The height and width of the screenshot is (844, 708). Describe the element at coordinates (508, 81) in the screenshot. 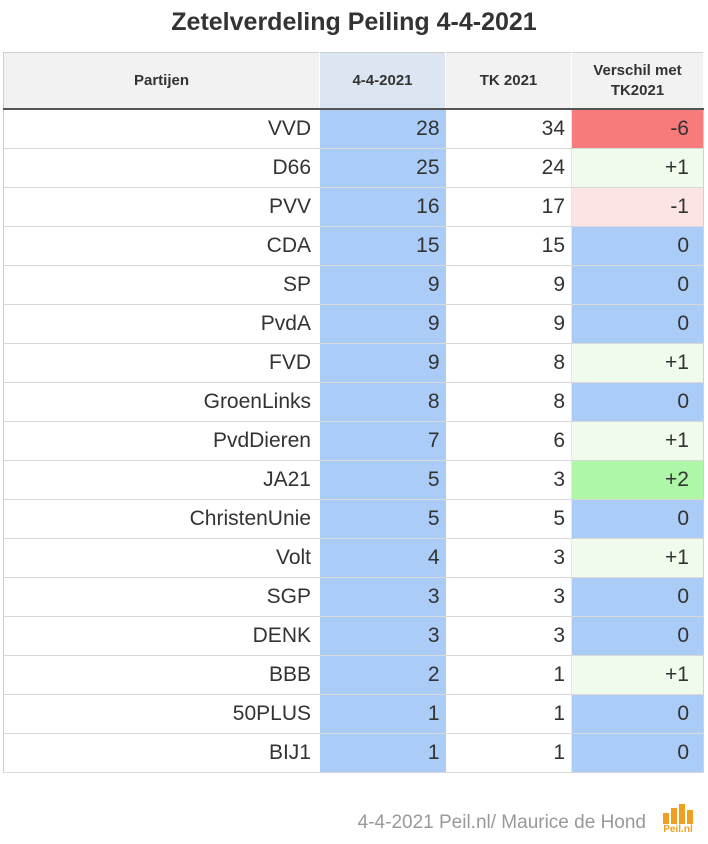

I see `header-tk: TK 2021` at that location.